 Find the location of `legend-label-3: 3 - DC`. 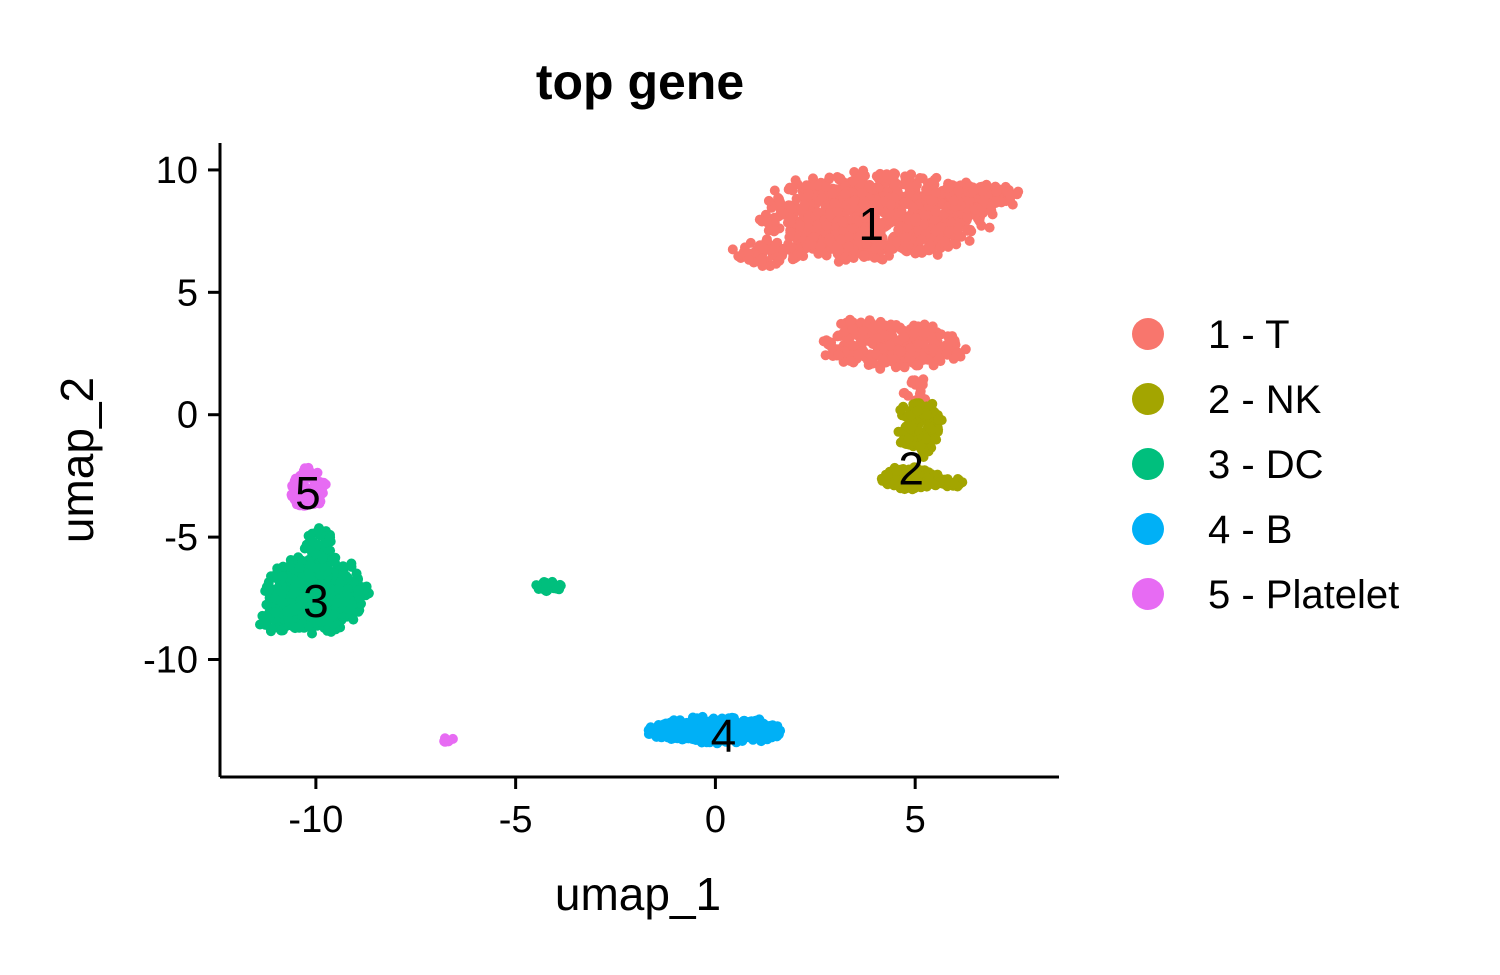

legend-label-3: 3 - DC is located at coordinates (1266, 465).